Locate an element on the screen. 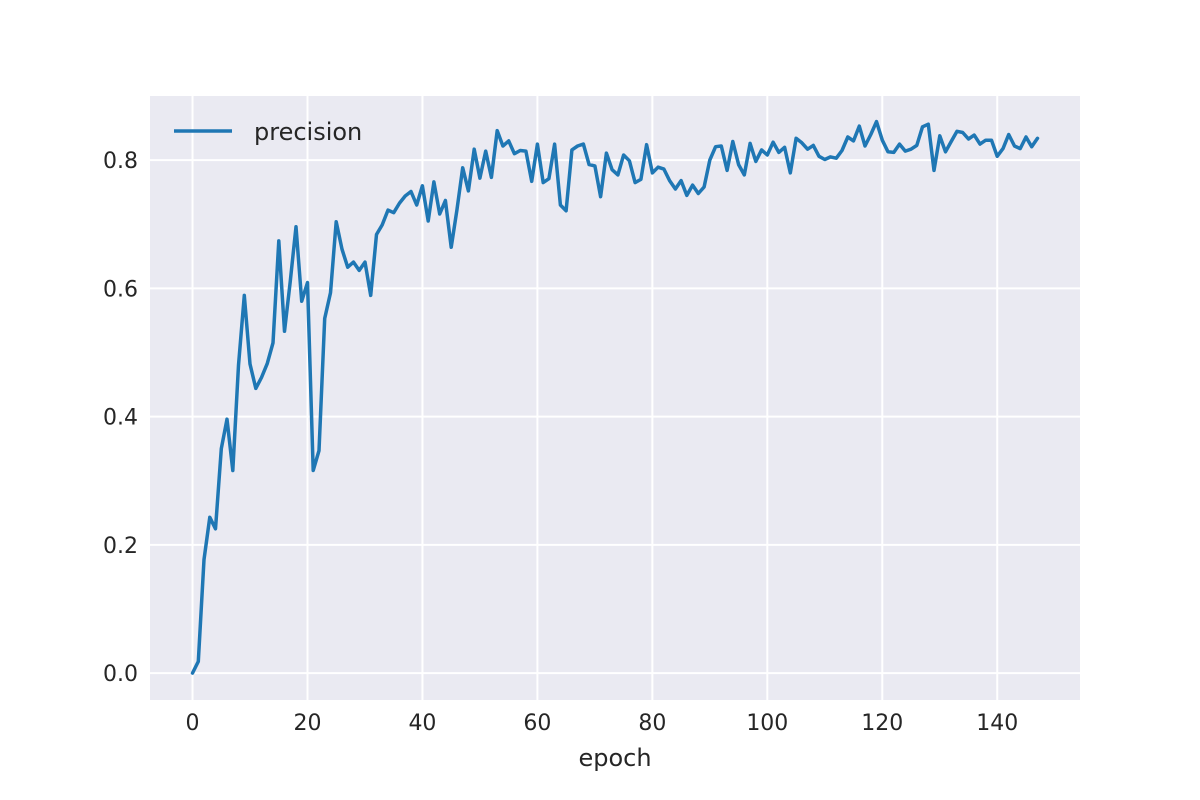 The width and height of the screenshot is (1200, 800). x-tick-label: 20 is located at coordinates (307, 723).